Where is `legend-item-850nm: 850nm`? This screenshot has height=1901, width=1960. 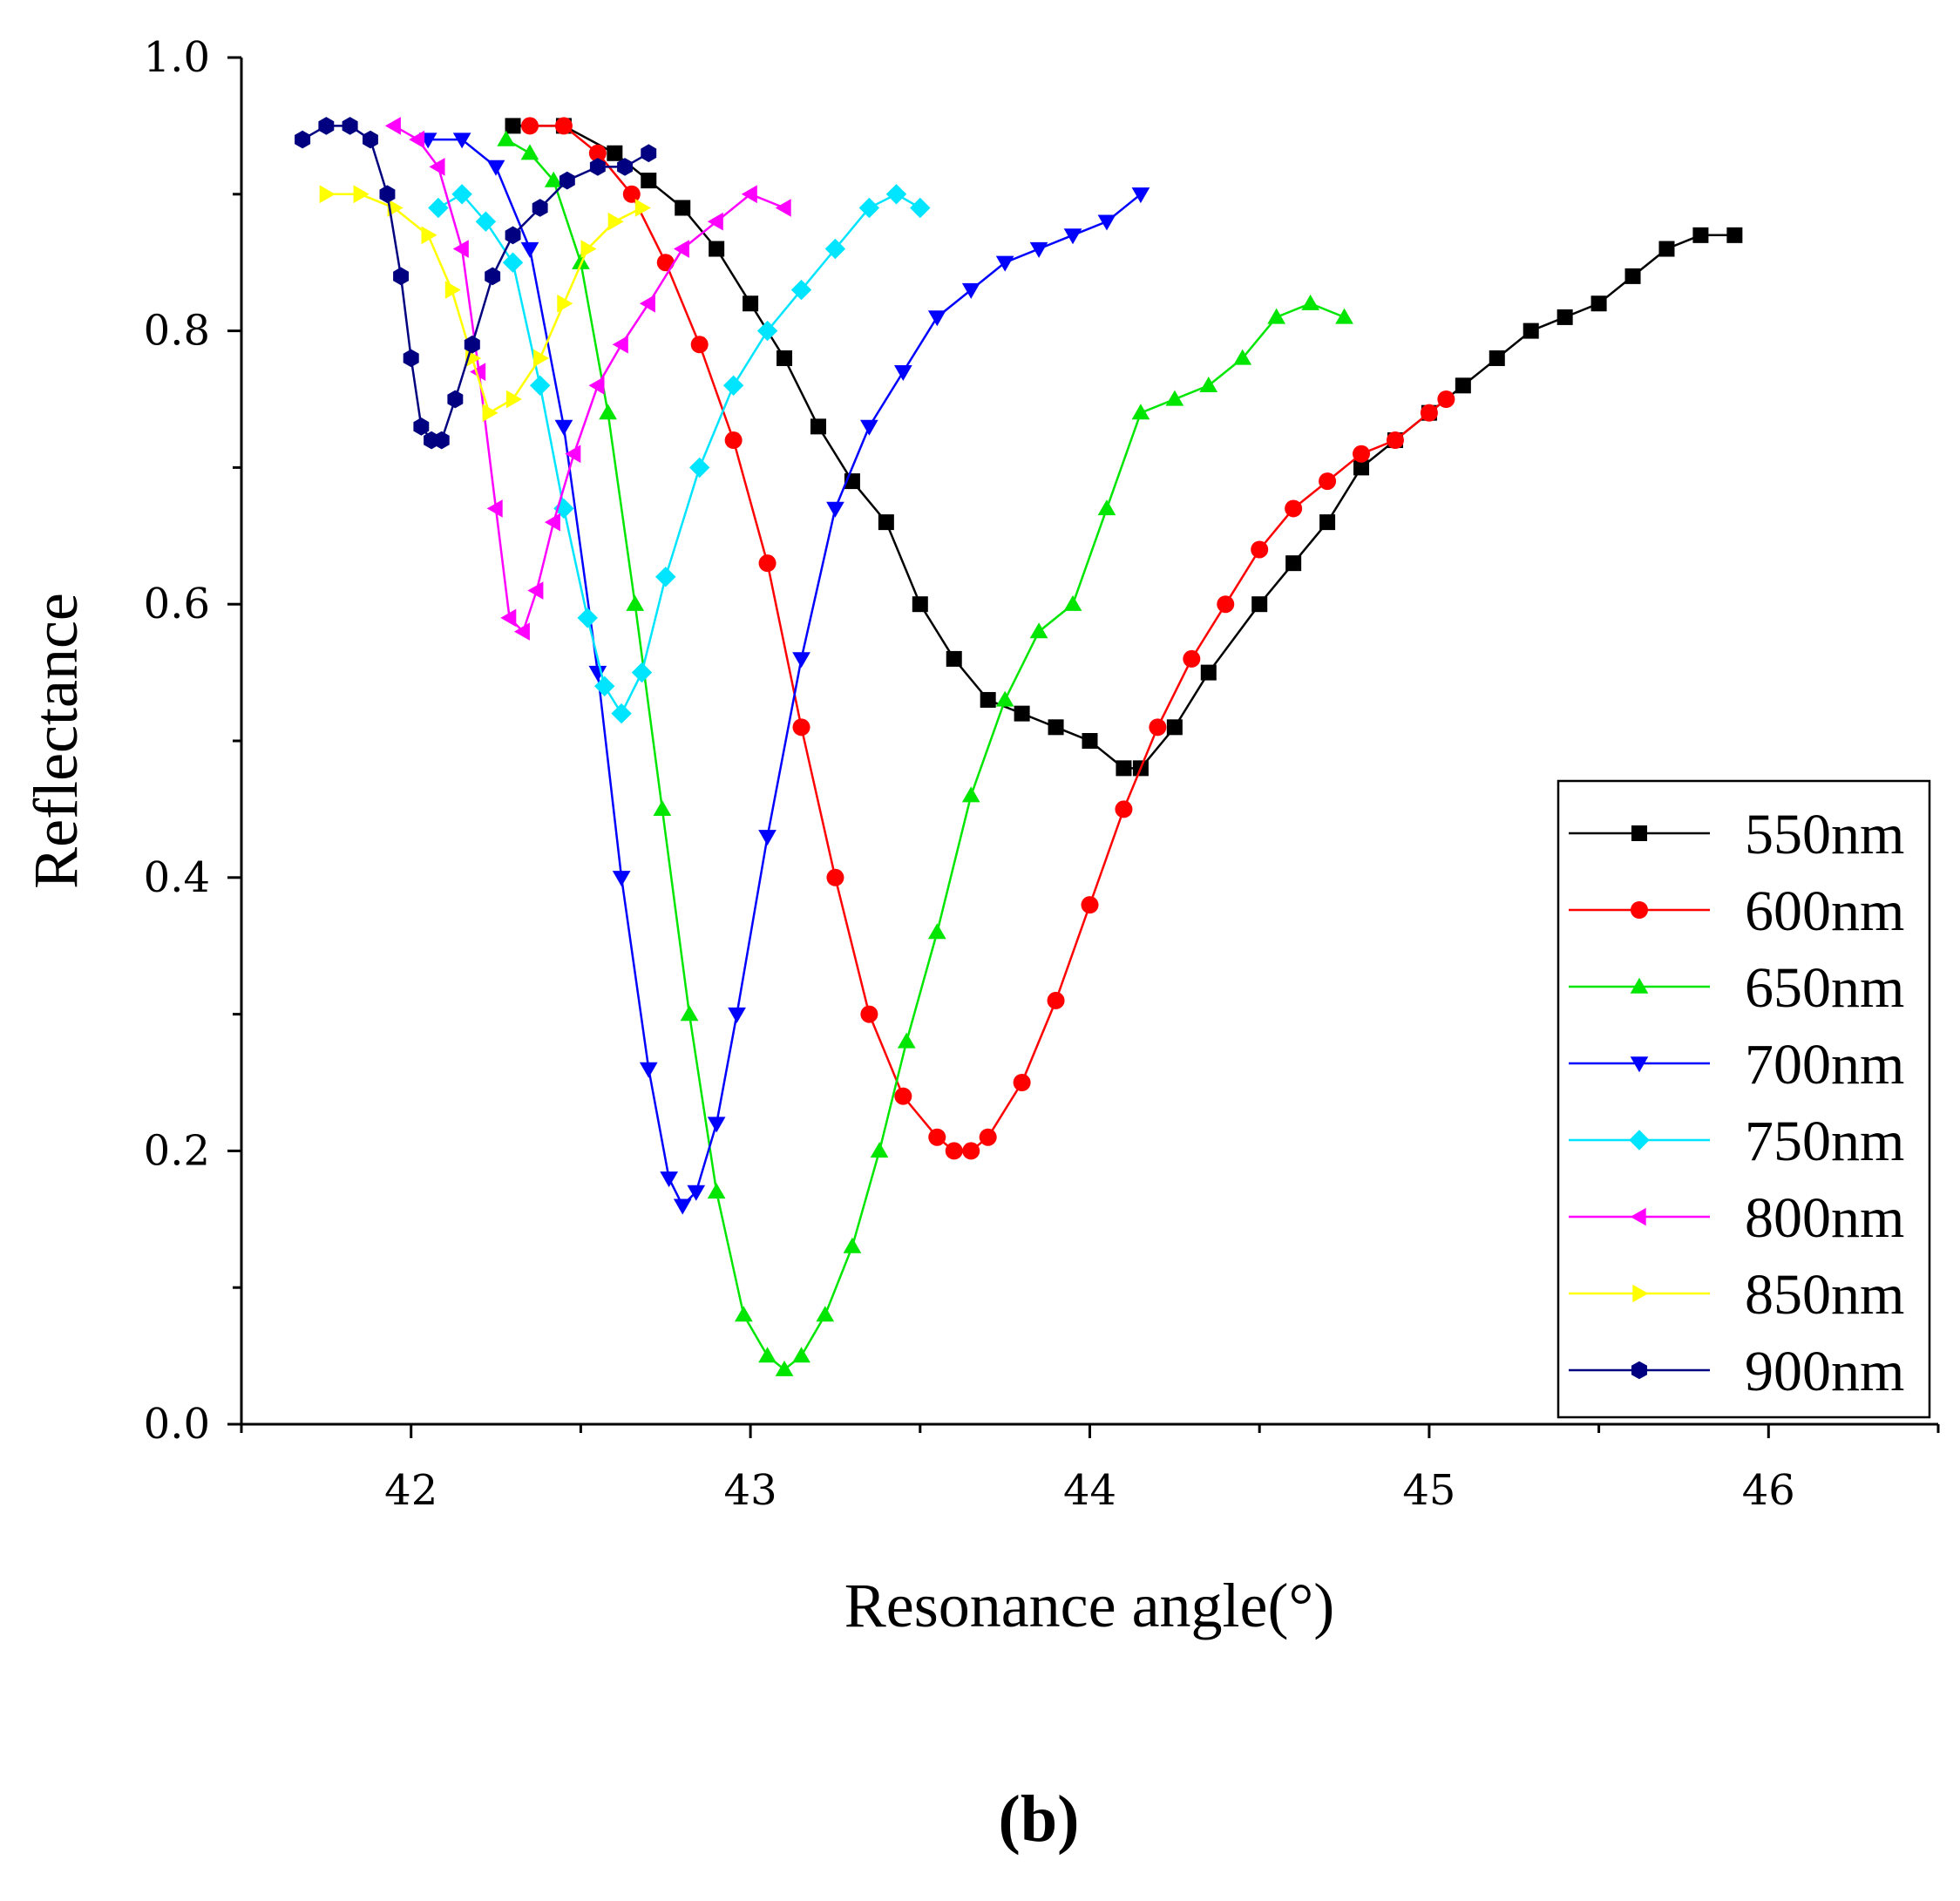 legend-item-850nm: 850nm is located at coordinates (1736, 1295).